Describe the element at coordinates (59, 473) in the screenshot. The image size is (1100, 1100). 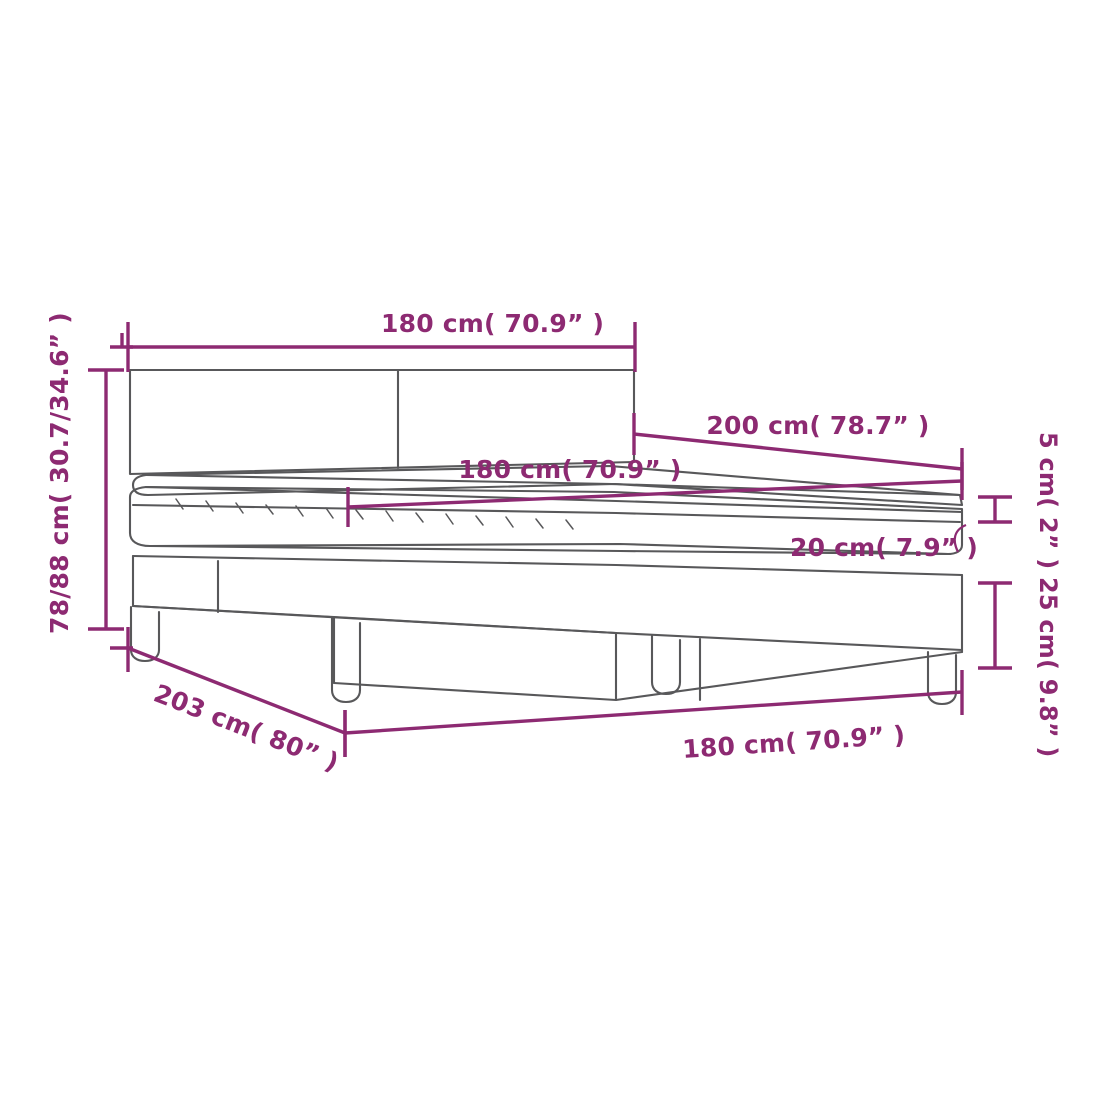
I see `label-total-height: 78/88 cm( 30.7/34.6” )` at that location.